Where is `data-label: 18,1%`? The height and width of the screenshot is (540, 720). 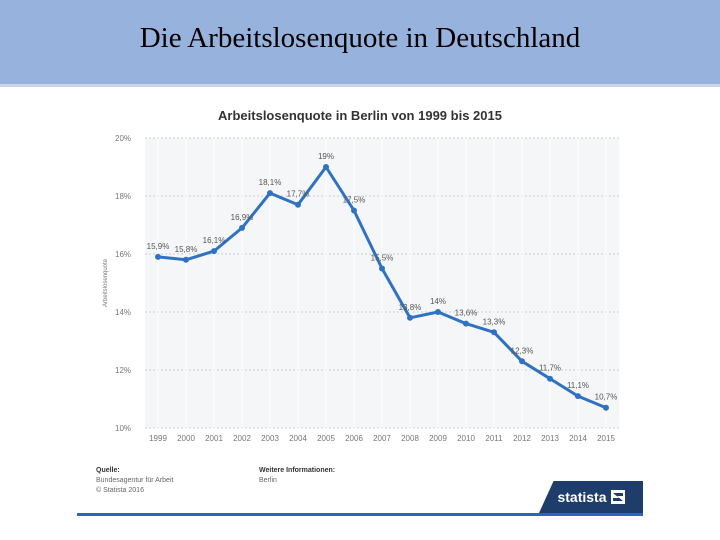 data-label: 18,1% is located at coordinates (270, 182).